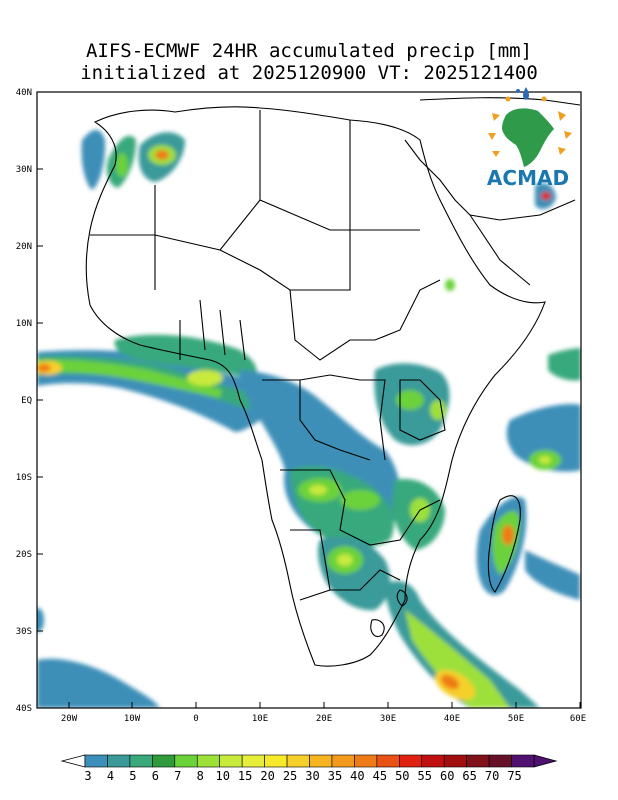 The height and width of the screenshot is (800, 618). Describe the element at coordinates (528, 178) in the screenshot. I see `logo-text: ACMAD` at that location.